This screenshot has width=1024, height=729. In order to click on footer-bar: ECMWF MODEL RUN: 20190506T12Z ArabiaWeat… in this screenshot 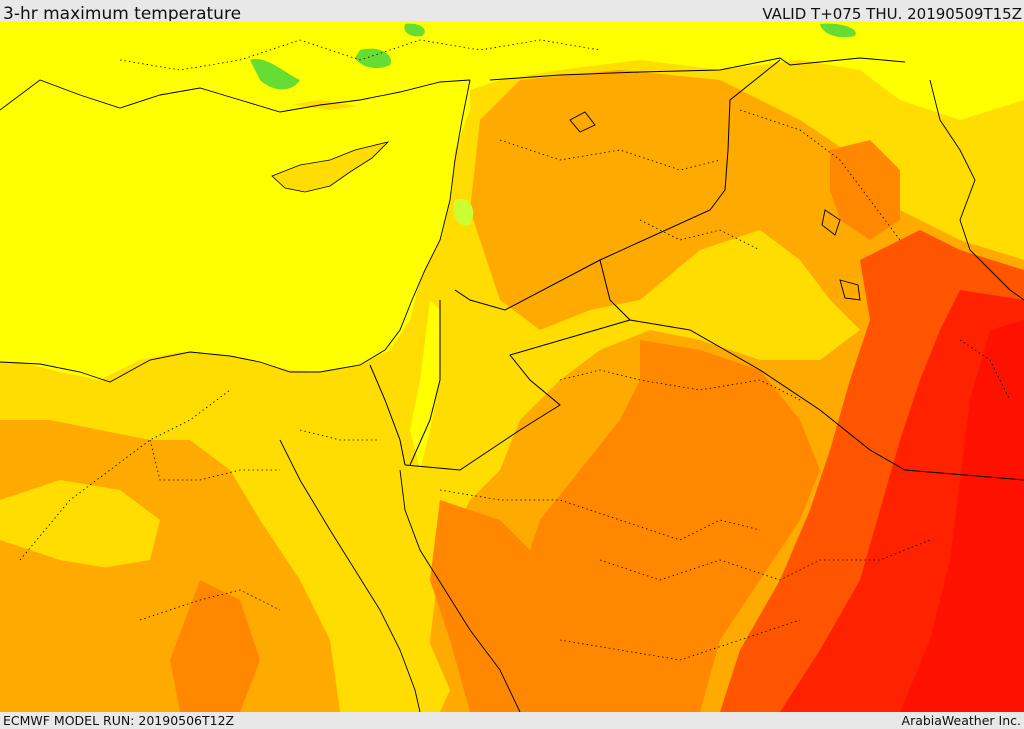, I will do `click(512, 720)`.